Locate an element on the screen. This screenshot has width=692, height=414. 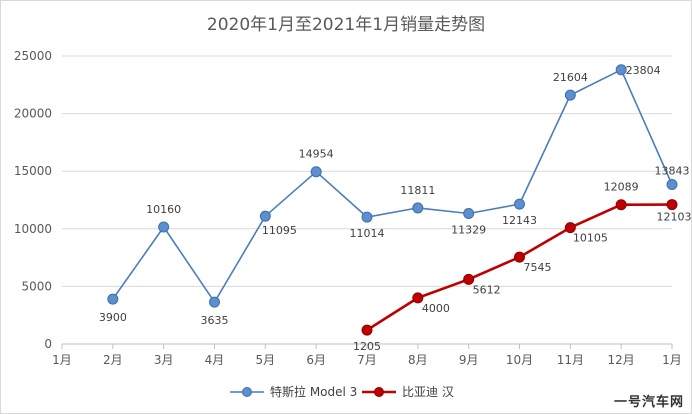
data-label: 11014 is located at coordinates (367, 233).